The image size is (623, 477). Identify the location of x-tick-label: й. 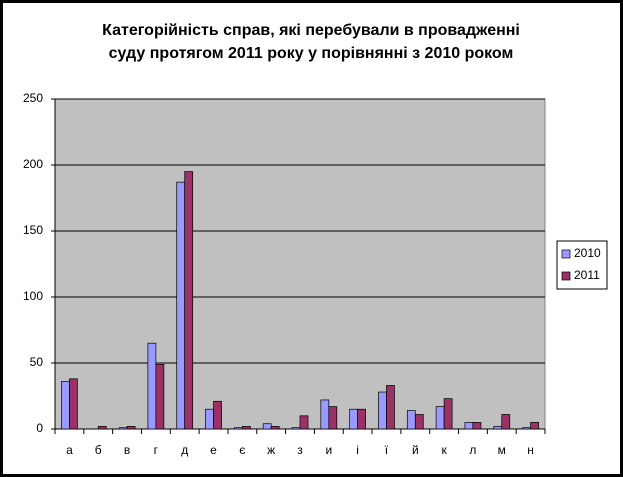
(415, 450).